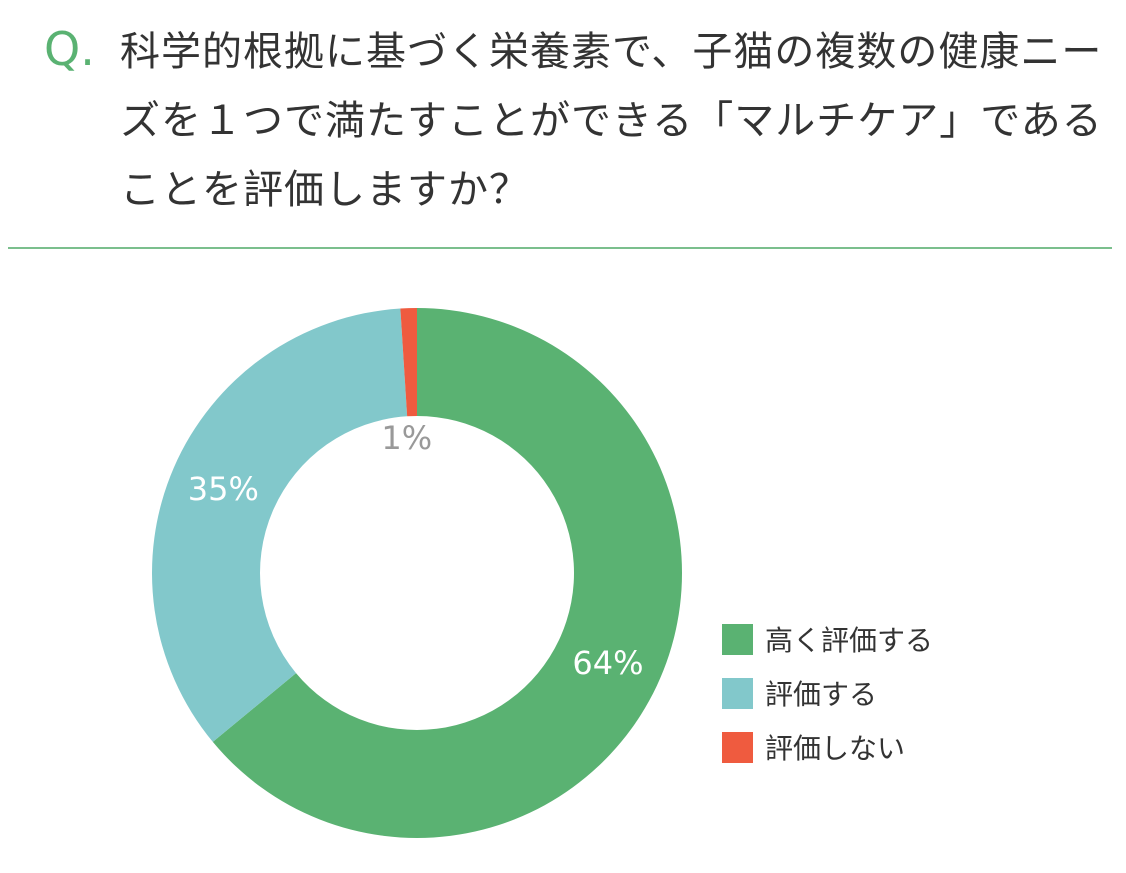 The height and width of the screenshot is (873, 1126). I want to click on legend-item-high: 高く評価する, so click(827, 639).